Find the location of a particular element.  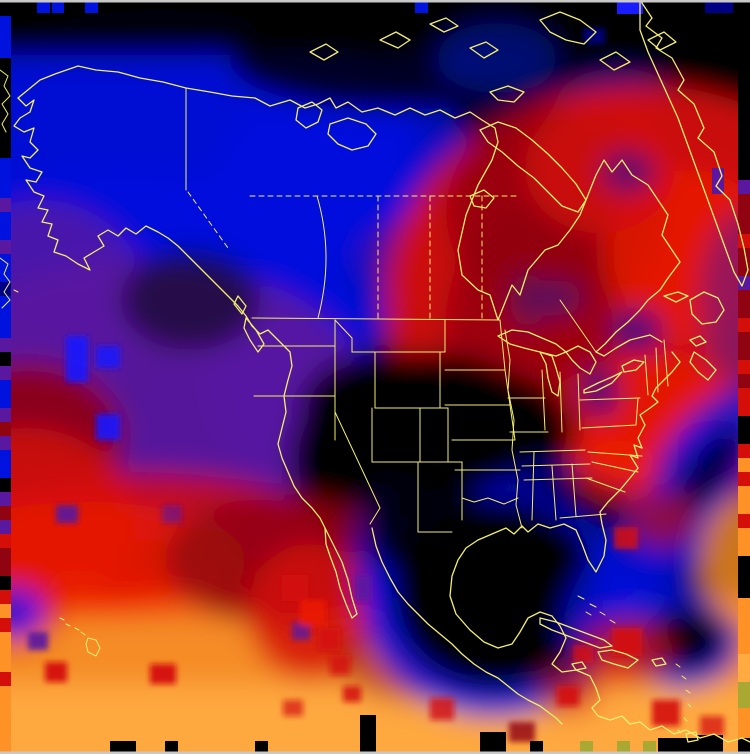

border-ne-ks-ok is located at coordinates (486, 472).